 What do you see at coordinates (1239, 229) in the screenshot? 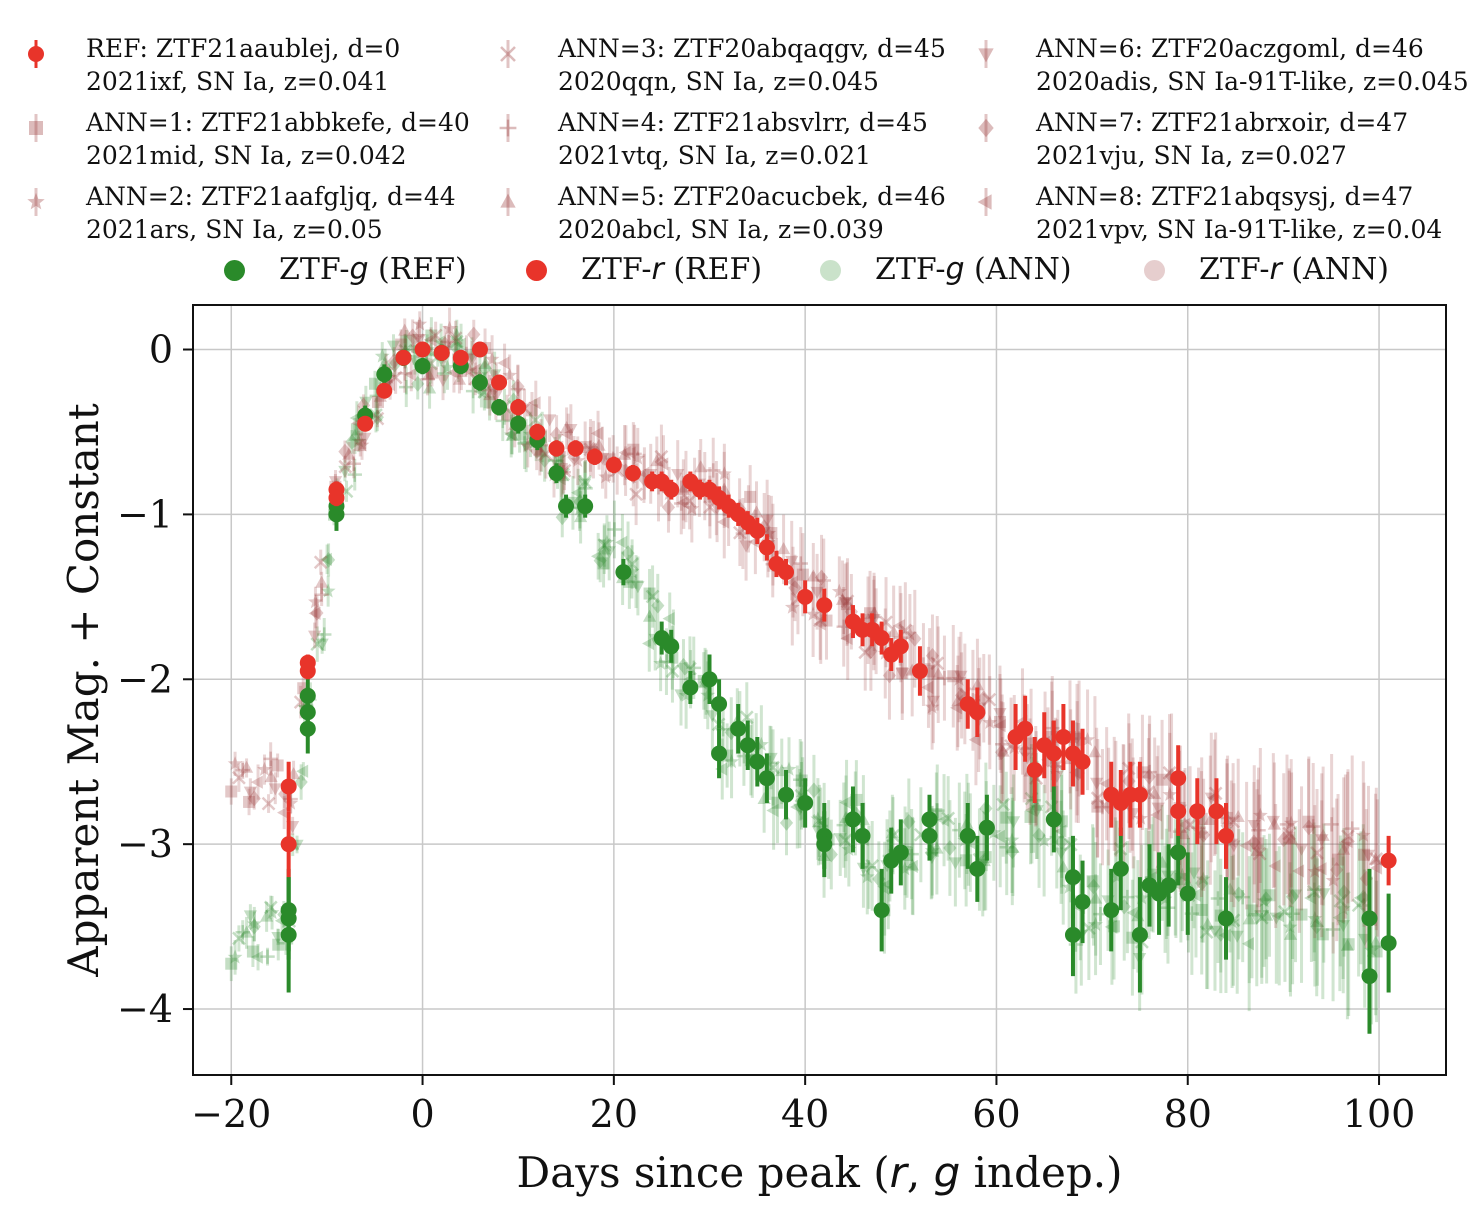
I see `legend-line2: 2021vpv, SN Ia-91T-like, z=0.04` at bounding box center [1239, 229].